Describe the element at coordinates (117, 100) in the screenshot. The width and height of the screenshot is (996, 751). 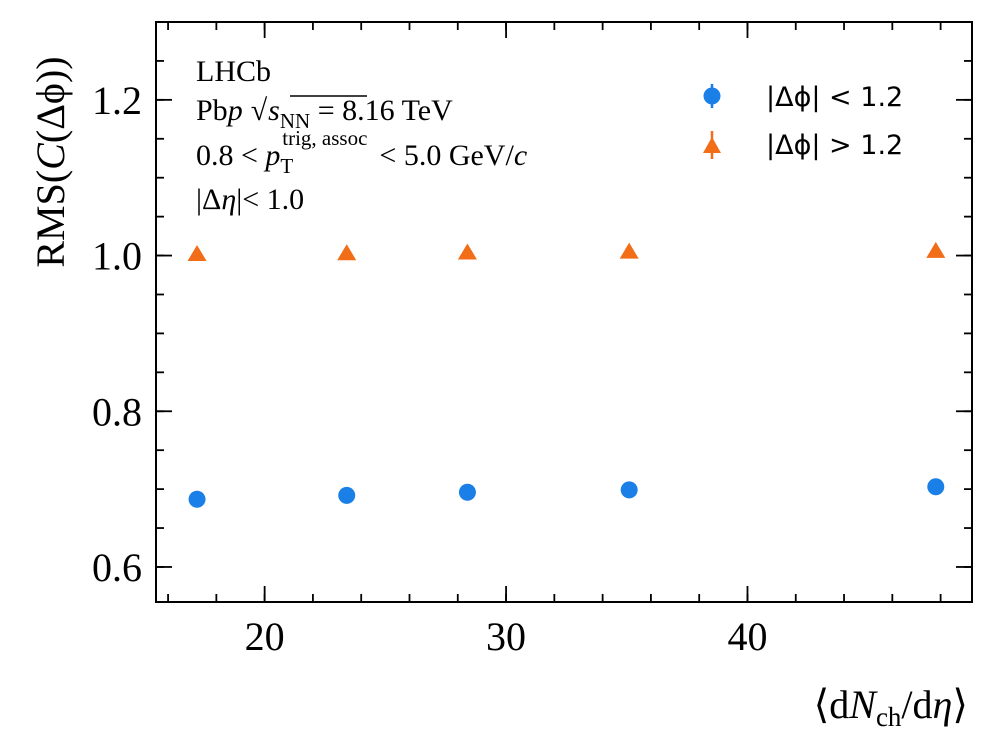
I see `y-tick-label: 1.2` at that location.